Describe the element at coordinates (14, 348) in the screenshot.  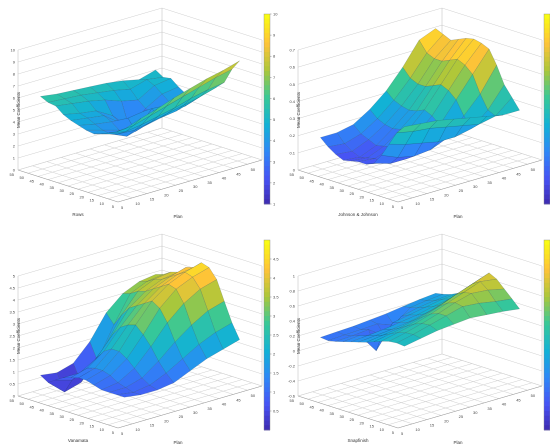
I see `z-tick-label: 2` at that location.